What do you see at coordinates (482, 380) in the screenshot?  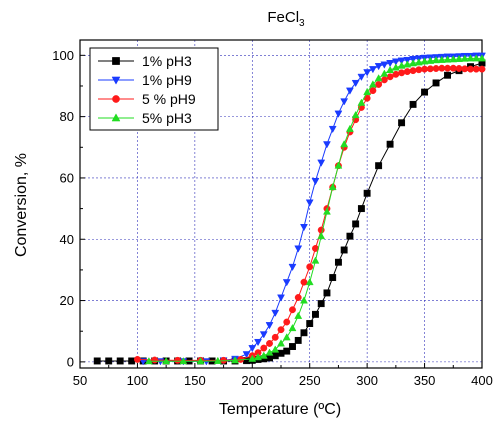 I see `x-tick-label: 400` at bounding box center [482, 380].